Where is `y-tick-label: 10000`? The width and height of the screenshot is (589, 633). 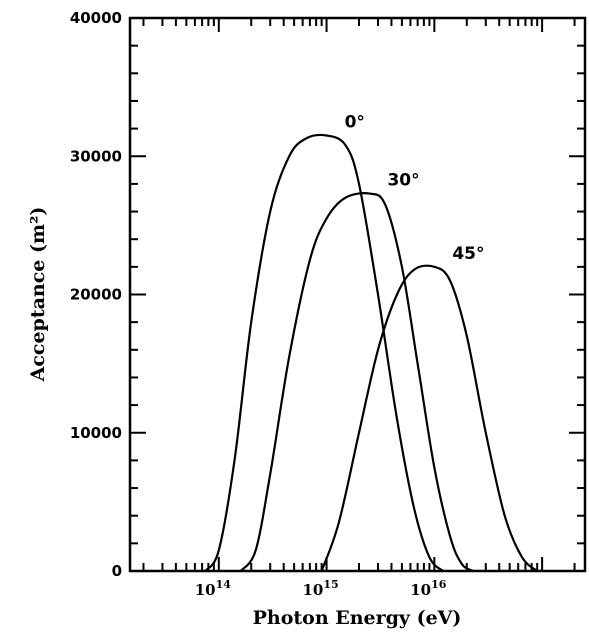 y-tick-label: 10000 is located at coordinates (96, 433).